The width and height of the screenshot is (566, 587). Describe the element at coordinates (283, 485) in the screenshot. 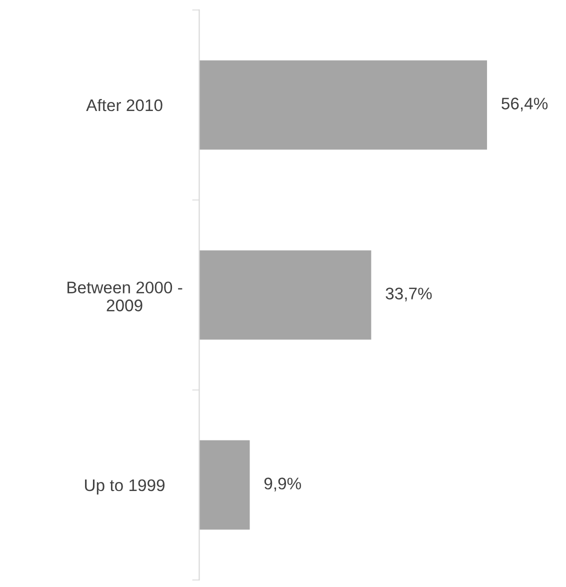

I see `data-label: 9,9%` at that location.